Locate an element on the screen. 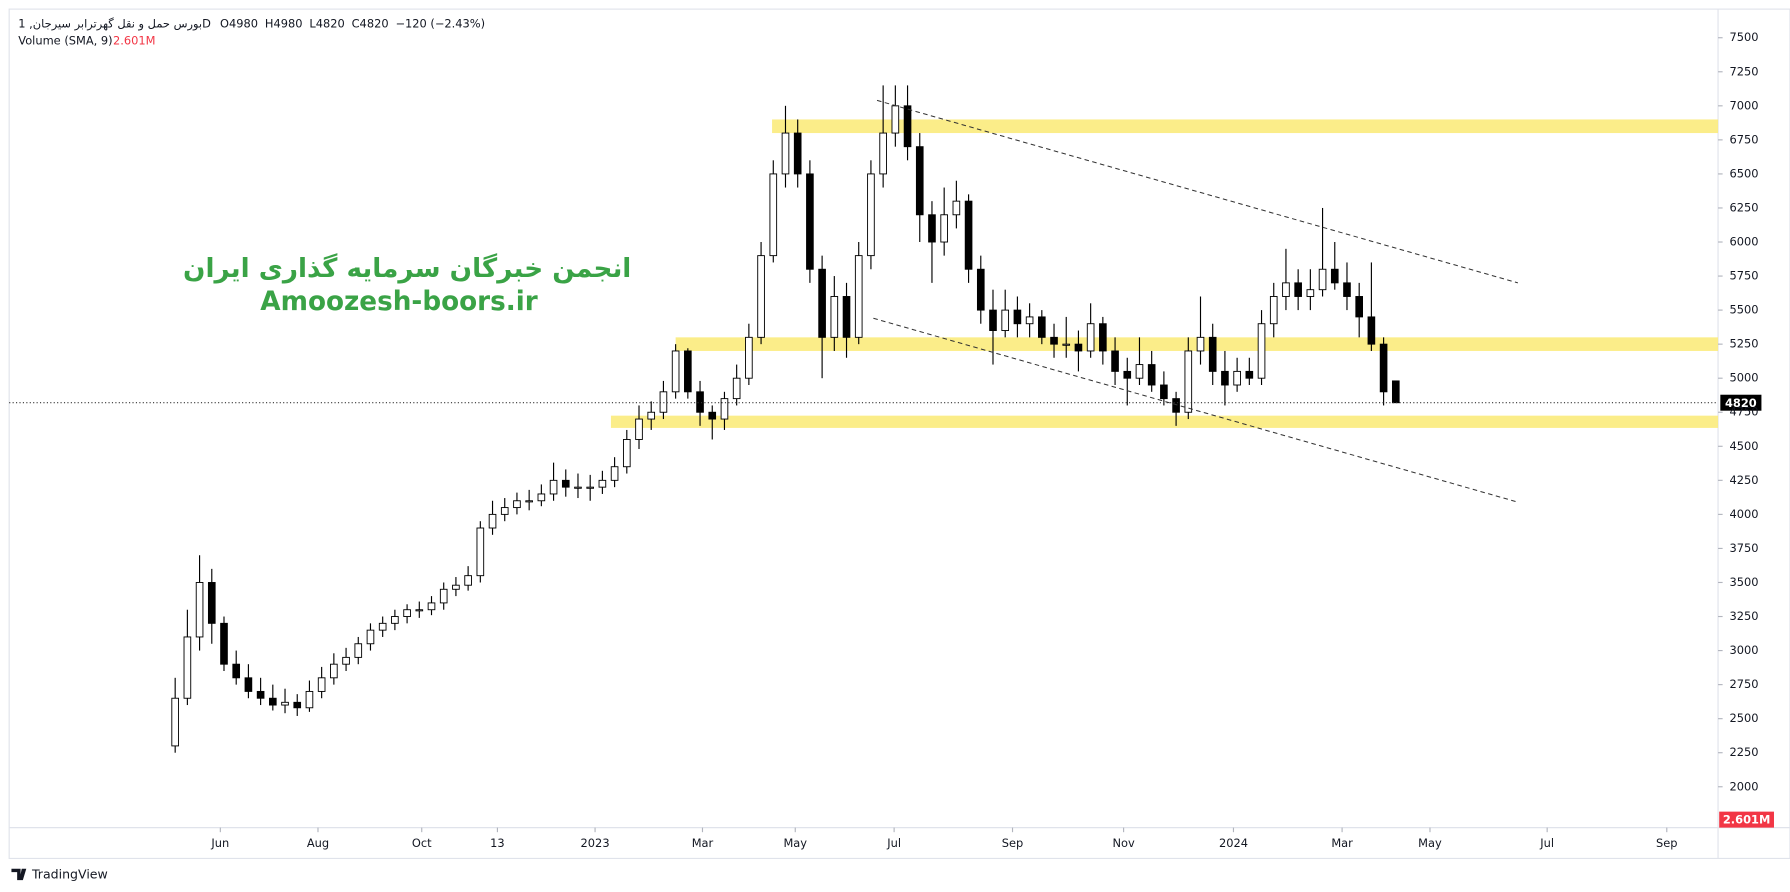 This screenshot has height=892, width=1790. x-tick-label: Mar is located at coordinates (1342, 843).